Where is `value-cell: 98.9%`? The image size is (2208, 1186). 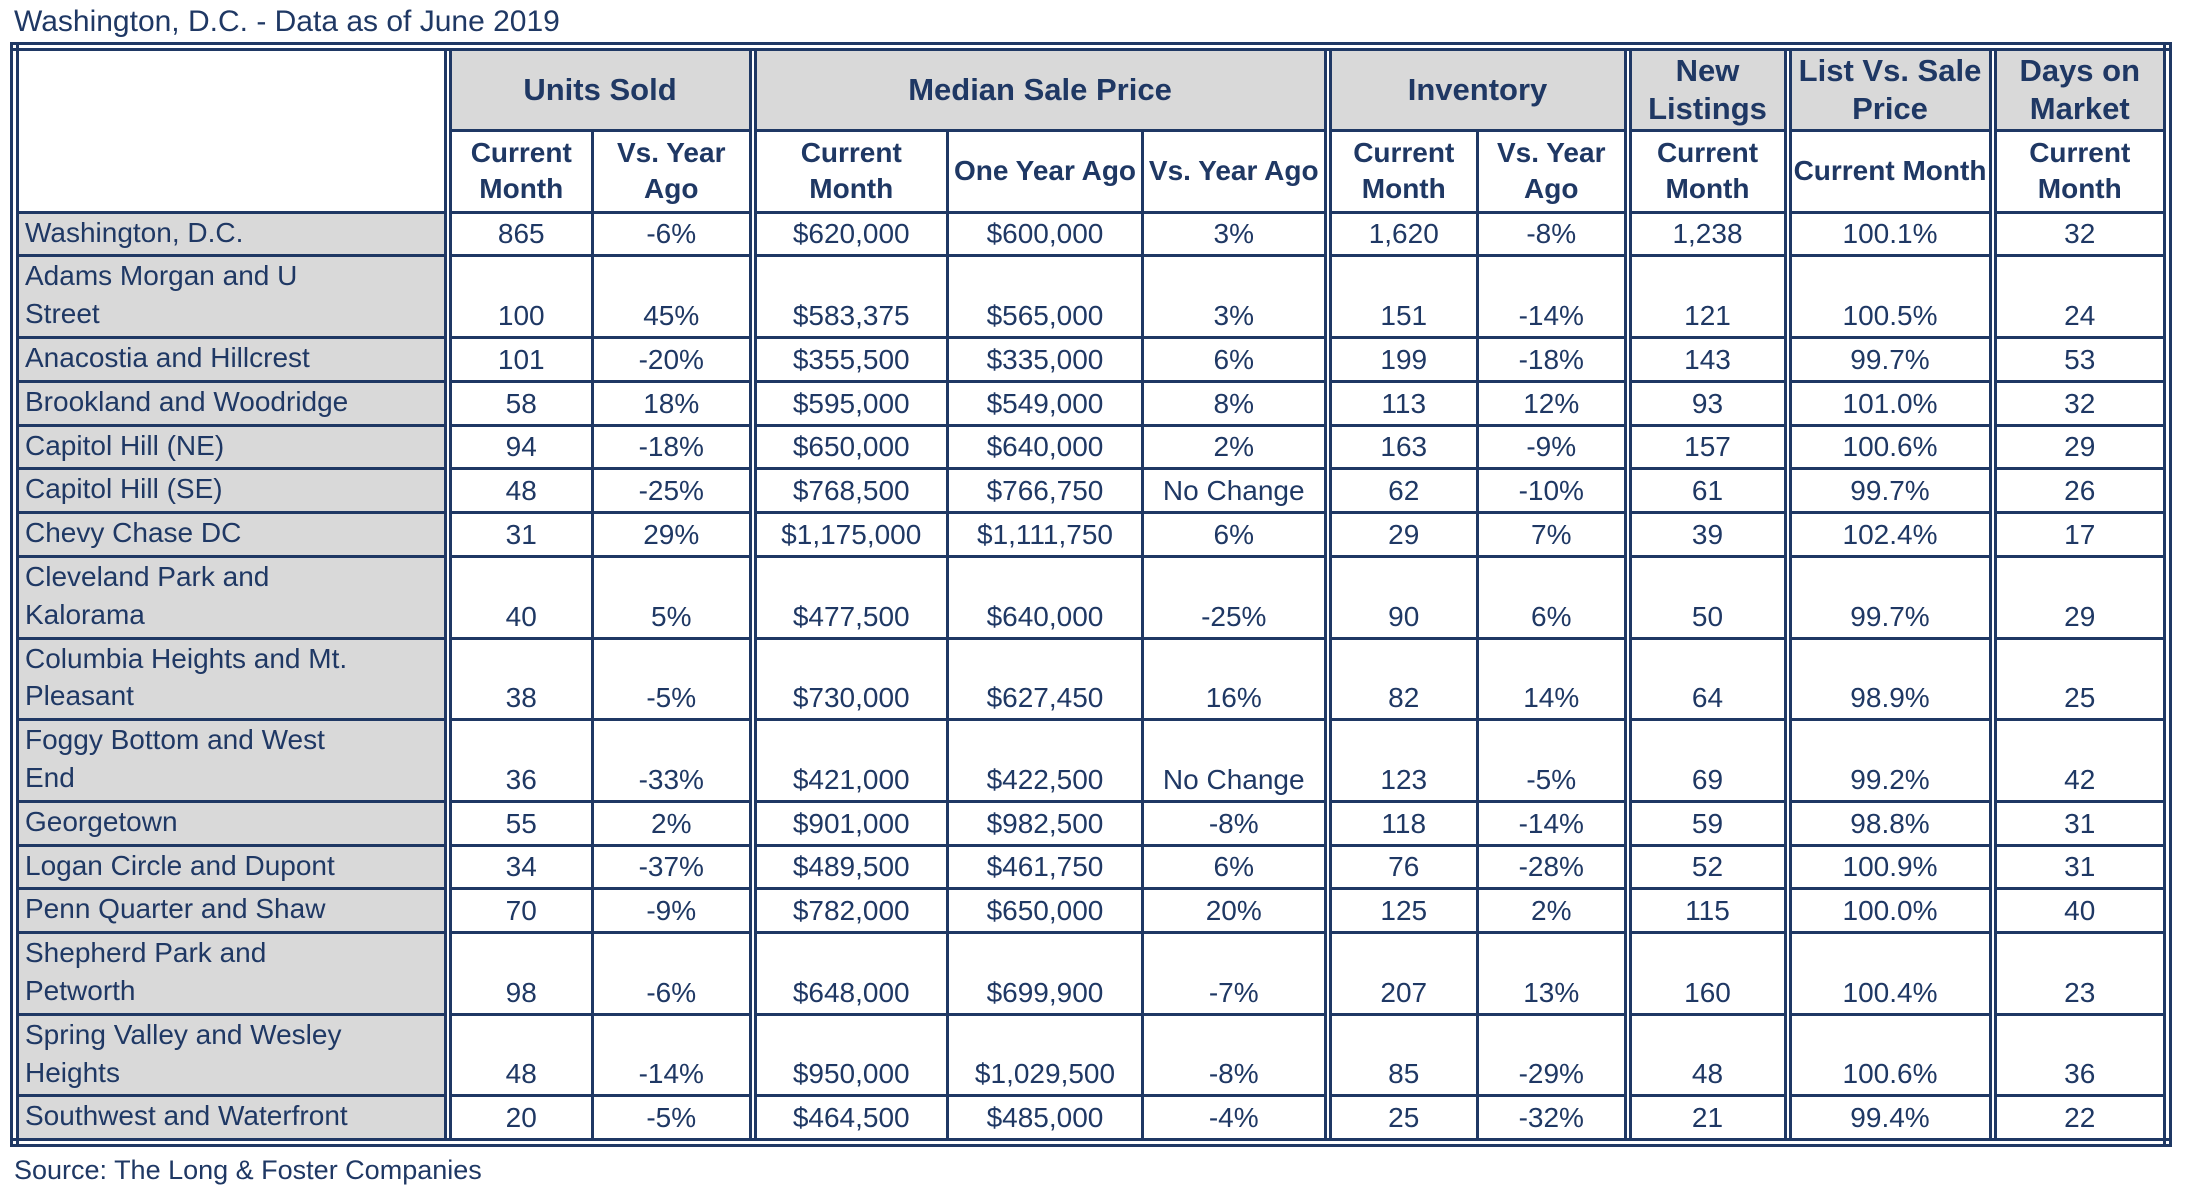
value-cell: 98.9% is located at coordinates (1888, 679).